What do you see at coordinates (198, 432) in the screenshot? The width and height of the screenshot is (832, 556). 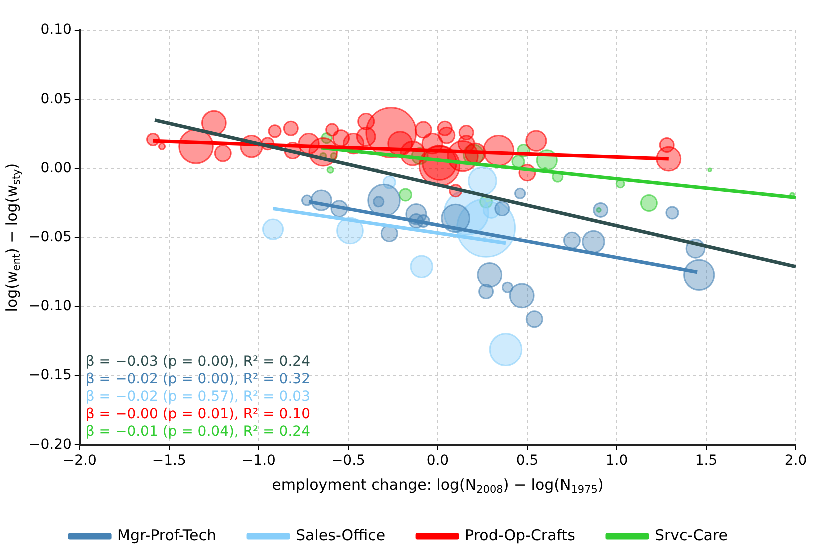 I see `annotation: β = −0.01 (p = 0.04), R² = 0.24` at bounding box center [198, 432].